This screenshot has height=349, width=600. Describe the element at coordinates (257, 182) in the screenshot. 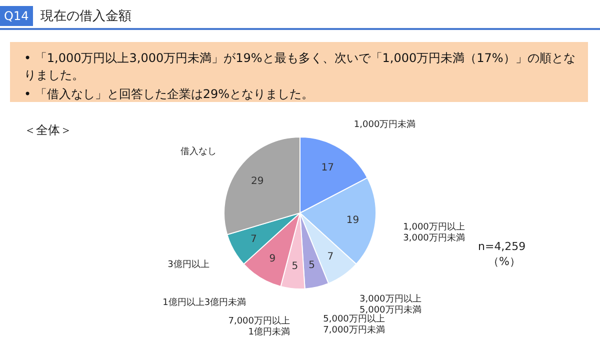

I see `data-label: 29` at that location.